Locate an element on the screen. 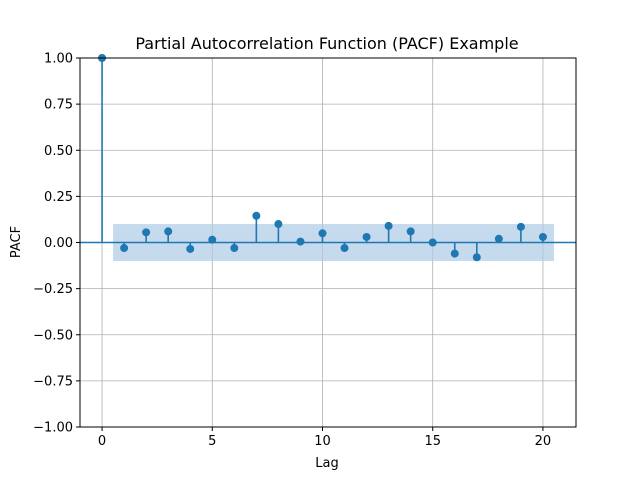 Image resolution: width=640 pixels, height=480 pixels. y-axis-ticks: 1.00 0.75 0.50 0.25 0.00 −0.25 −0.50 −0.75 −1.00 is located at coordinates (56, 244).